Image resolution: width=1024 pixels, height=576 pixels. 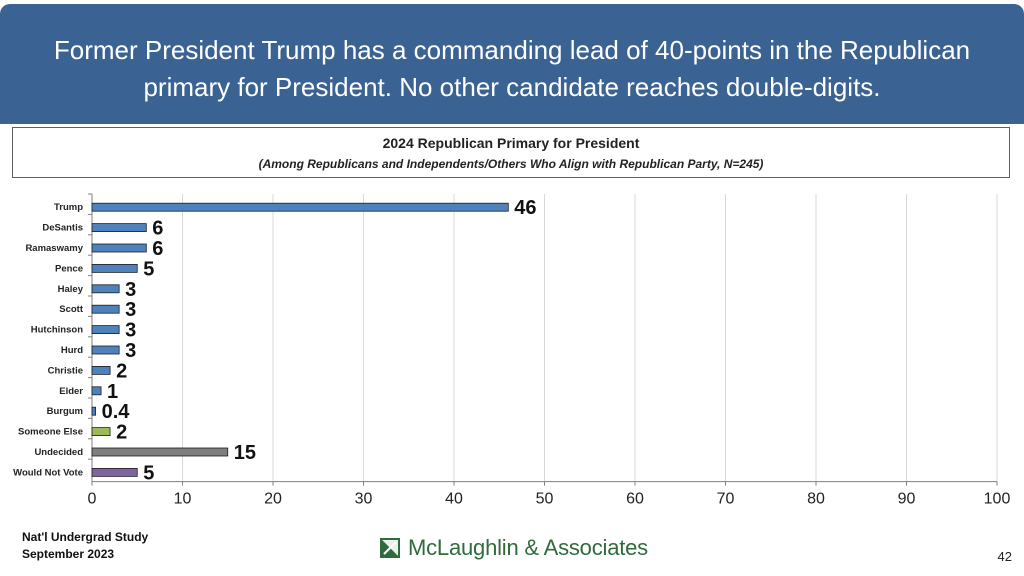 I want to click on category-label: Ramaswamy, so click(x=54, y=248).